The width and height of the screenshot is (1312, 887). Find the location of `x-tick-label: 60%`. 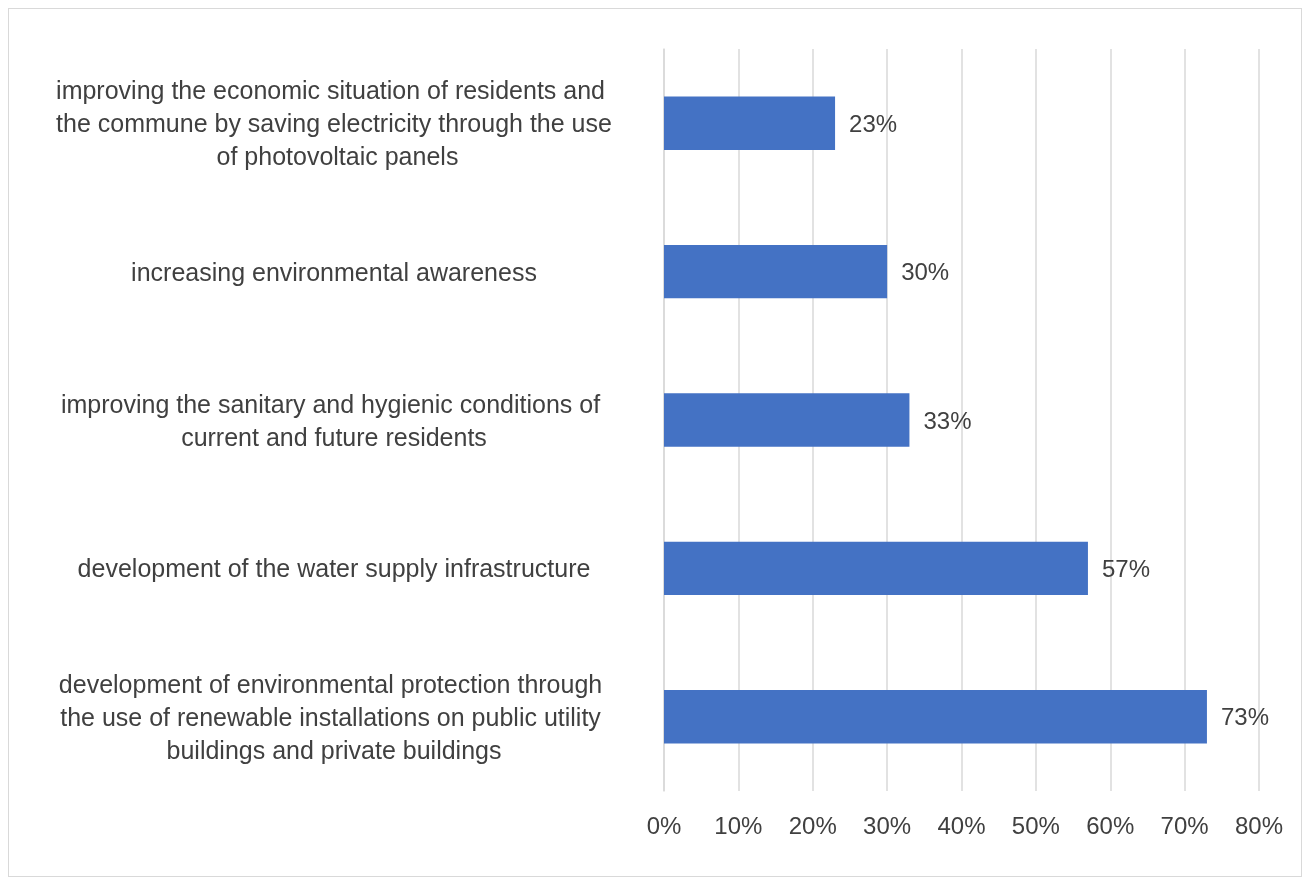

x-tick-label: 60% is located at coordinates (1110, 825).